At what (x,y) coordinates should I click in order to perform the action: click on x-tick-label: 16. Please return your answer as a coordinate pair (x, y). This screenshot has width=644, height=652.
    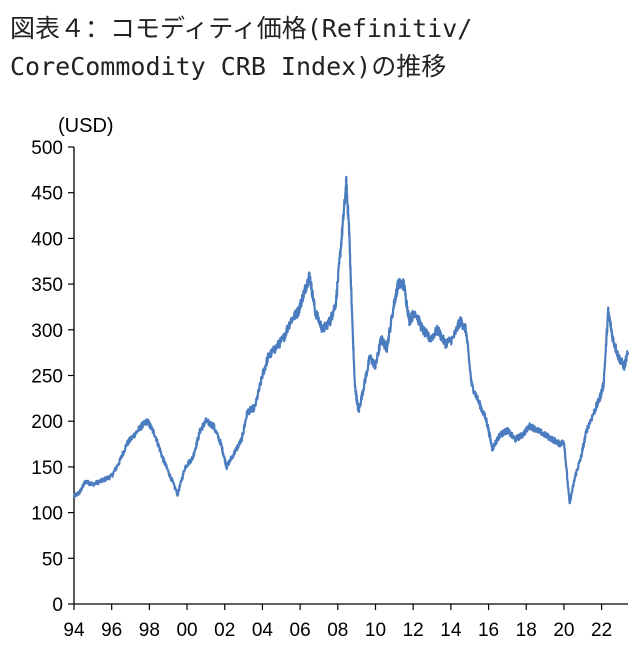
    Looking at the image, I should click on (488, 630).